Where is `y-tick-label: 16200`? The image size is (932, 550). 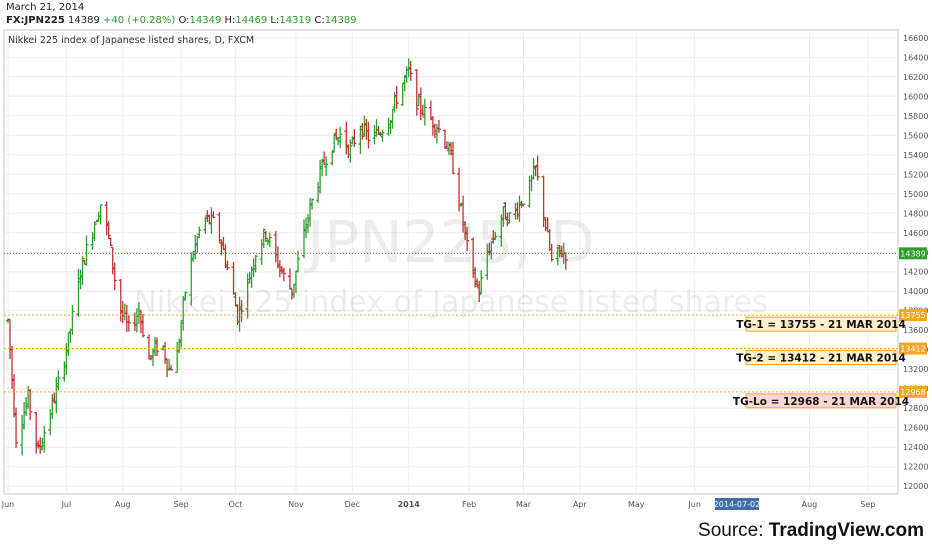 y-tick-label: 16200 is located at coordinates (915, 77).